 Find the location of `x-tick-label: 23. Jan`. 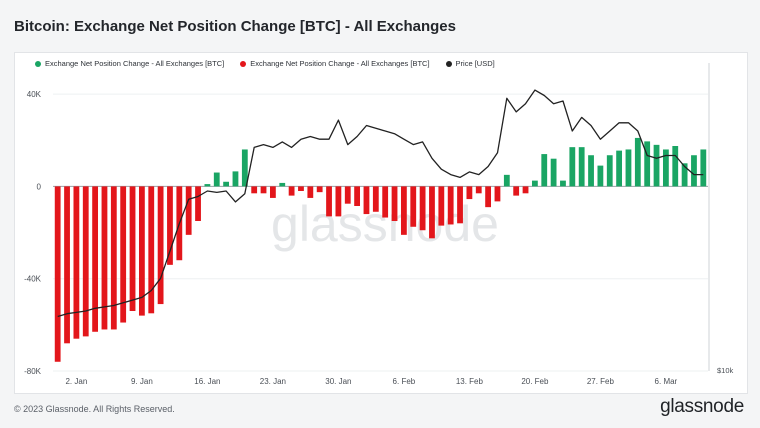

x-tick-label: 23. Jan is located at coordinates (273, 381).